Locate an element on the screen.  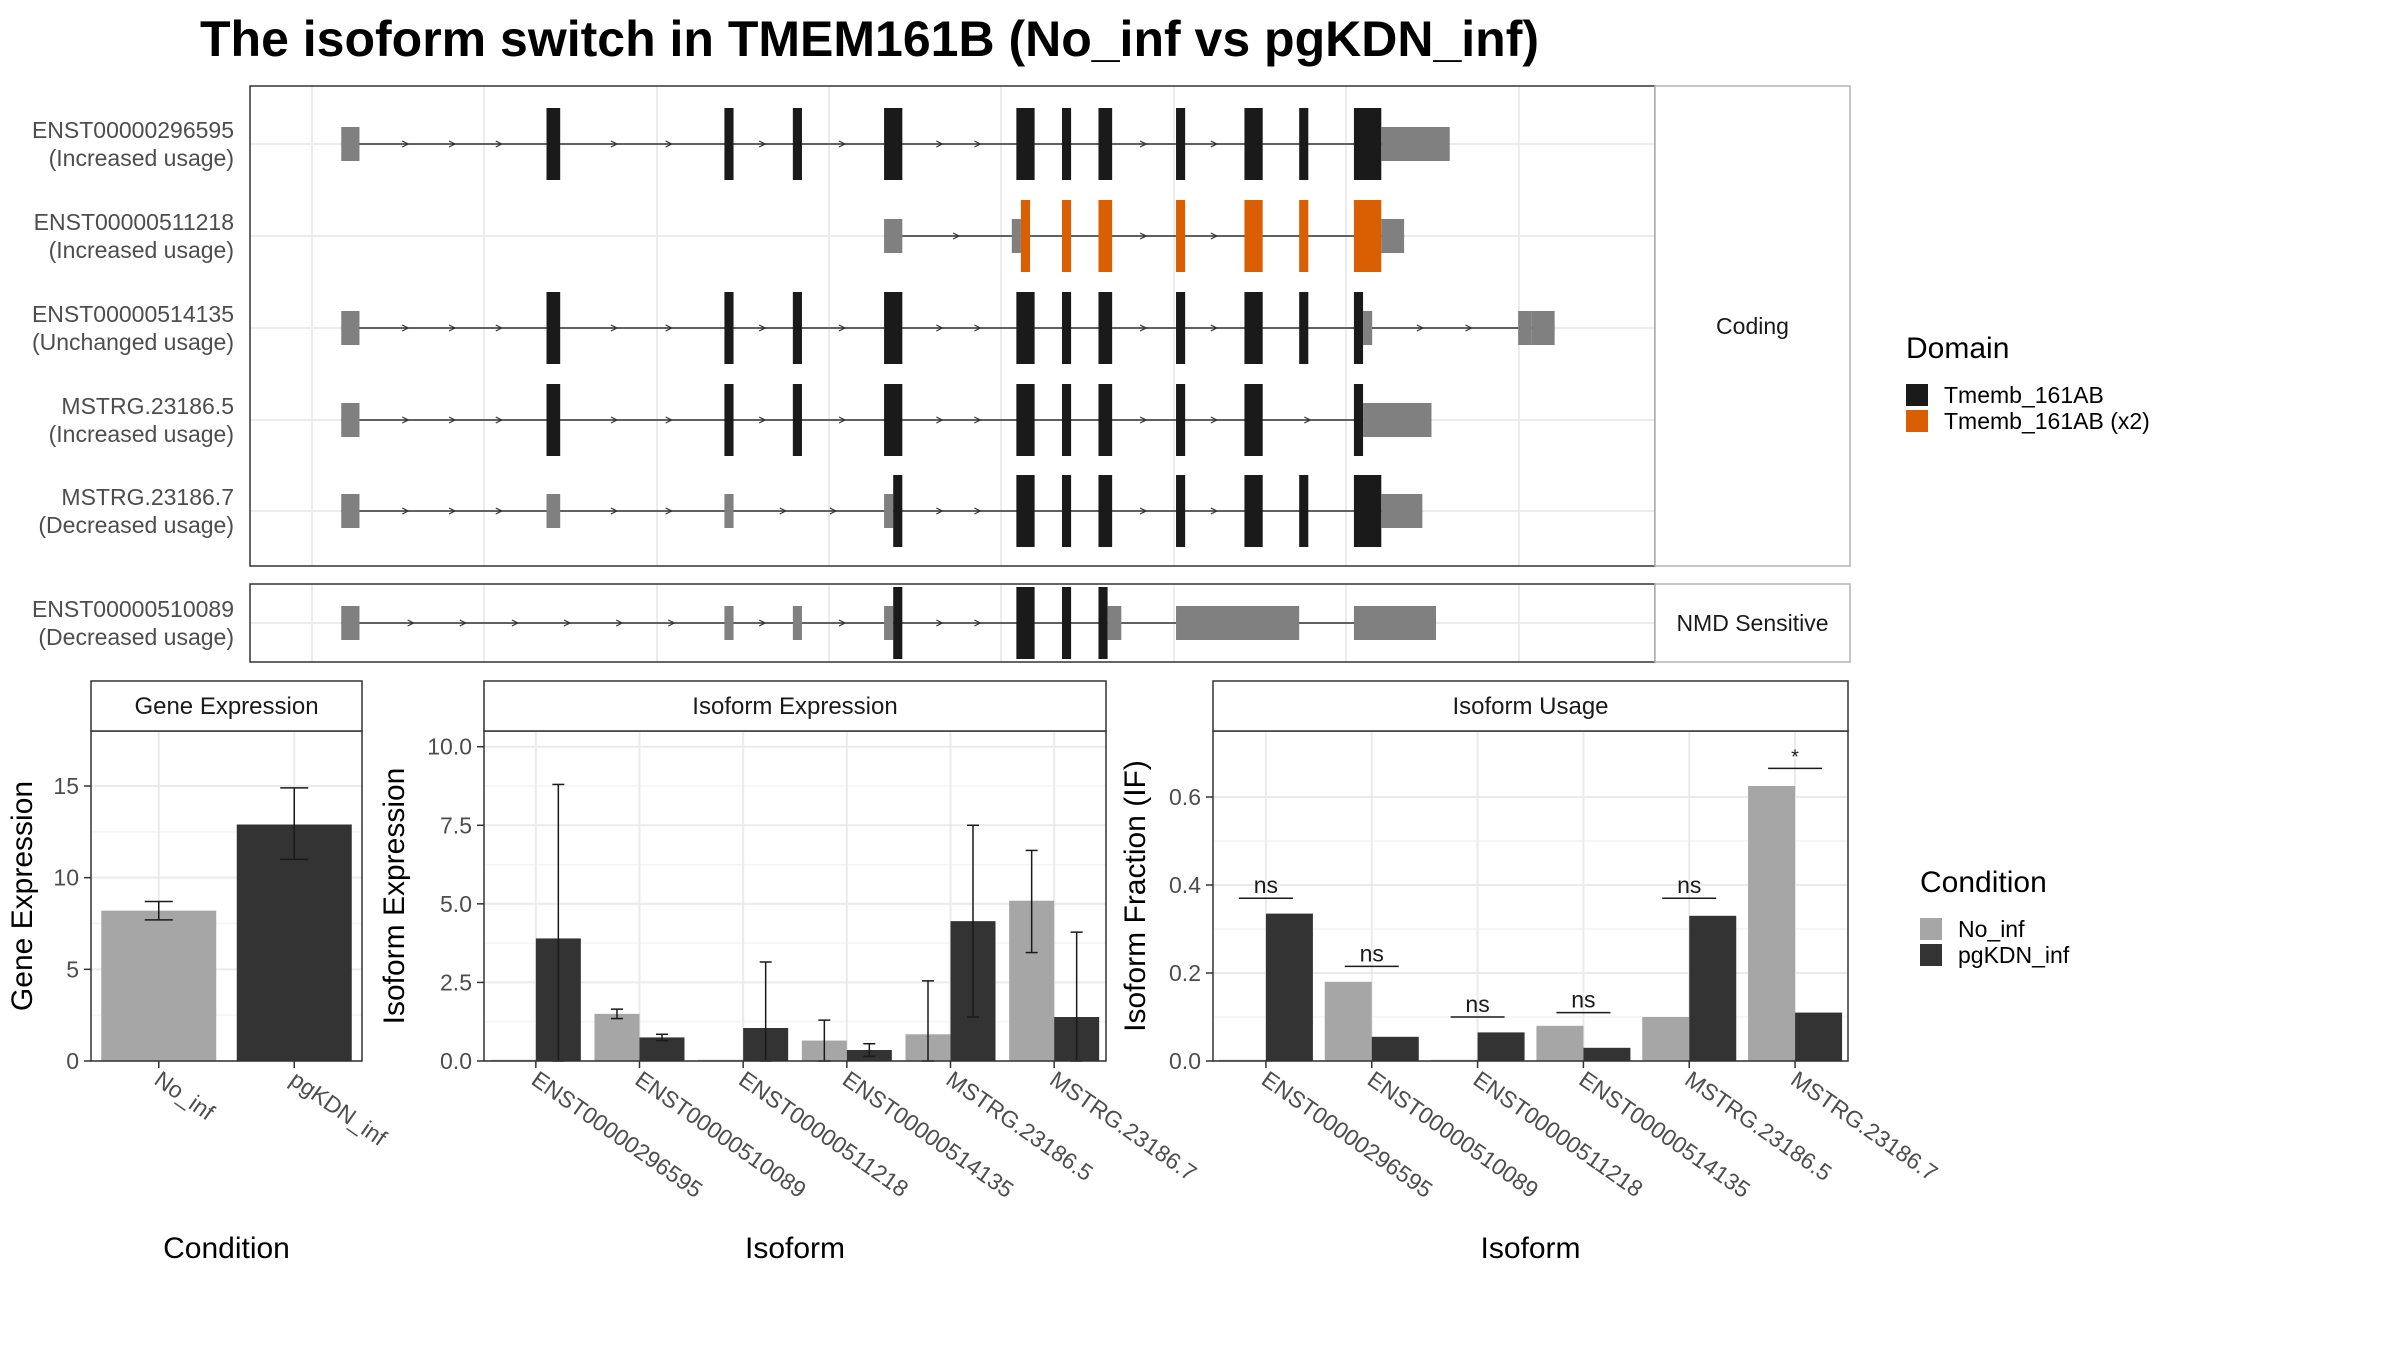
legend-title: Condition is located at coordinates (1983, 882).